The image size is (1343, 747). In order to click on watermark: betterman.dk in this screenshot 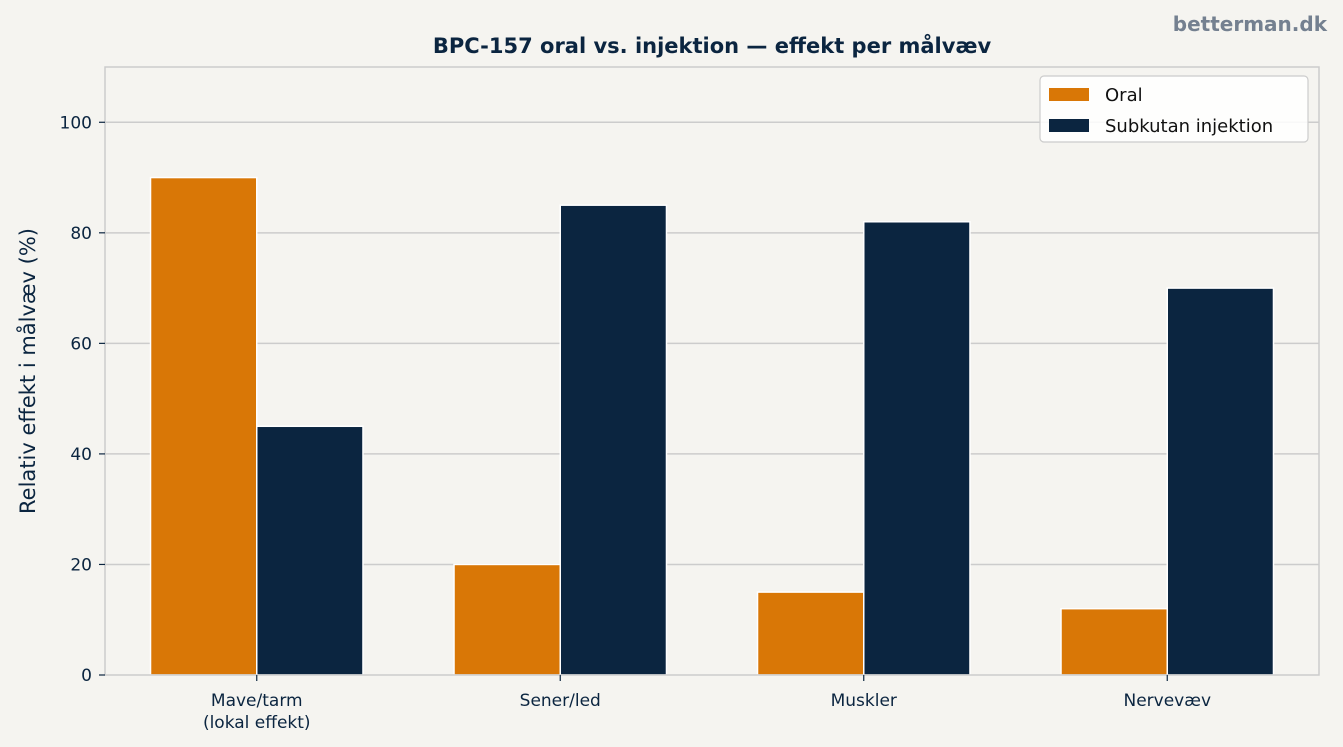, I will do `click(1249, 24)`.